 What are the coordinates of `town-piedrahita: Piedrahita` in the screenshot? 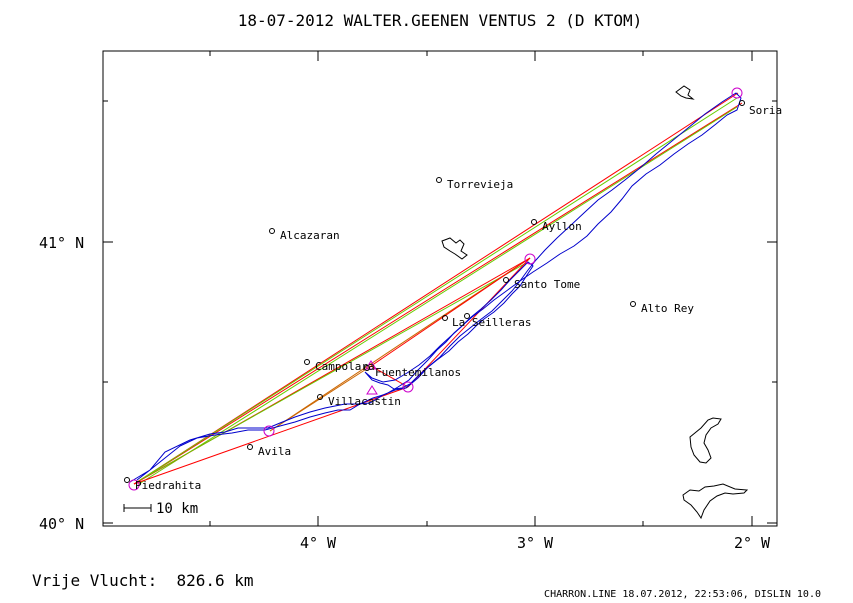 It's located at (162, 484).